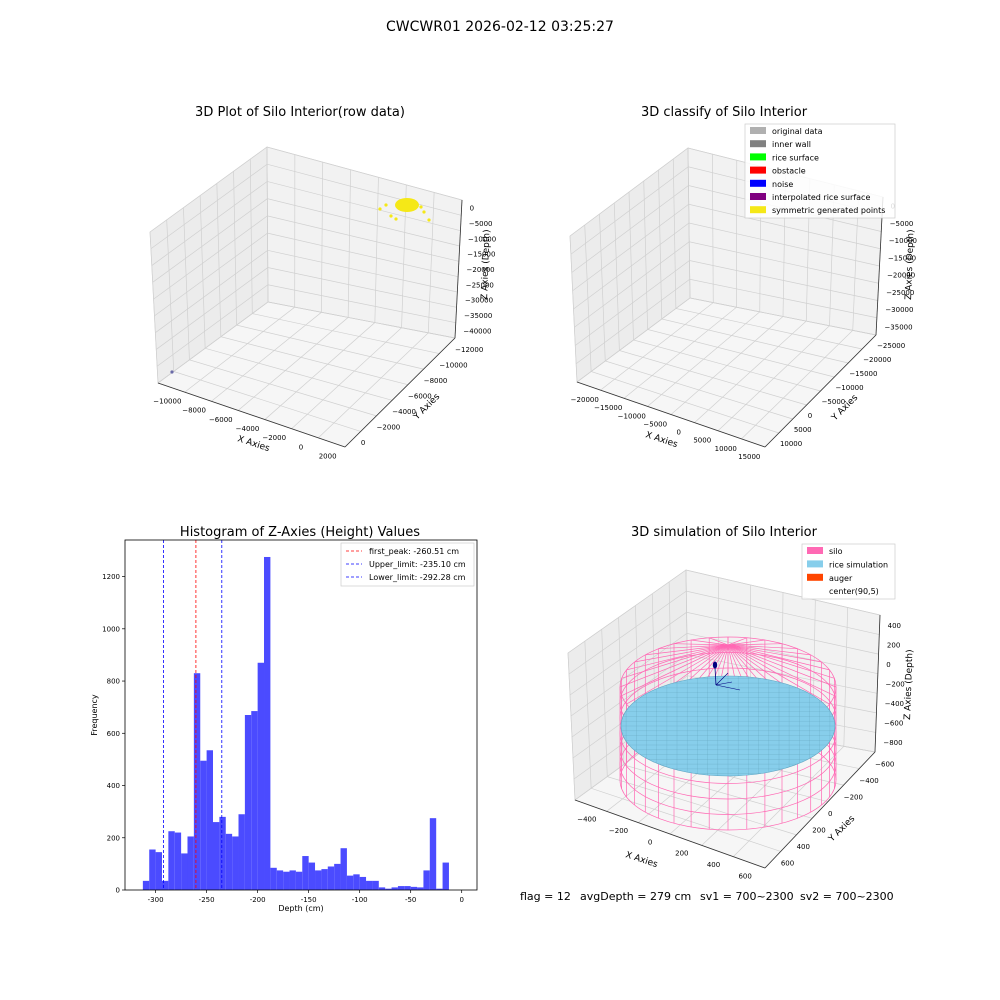  I want to click on x-tick-label: −8000, so click(194, 411).